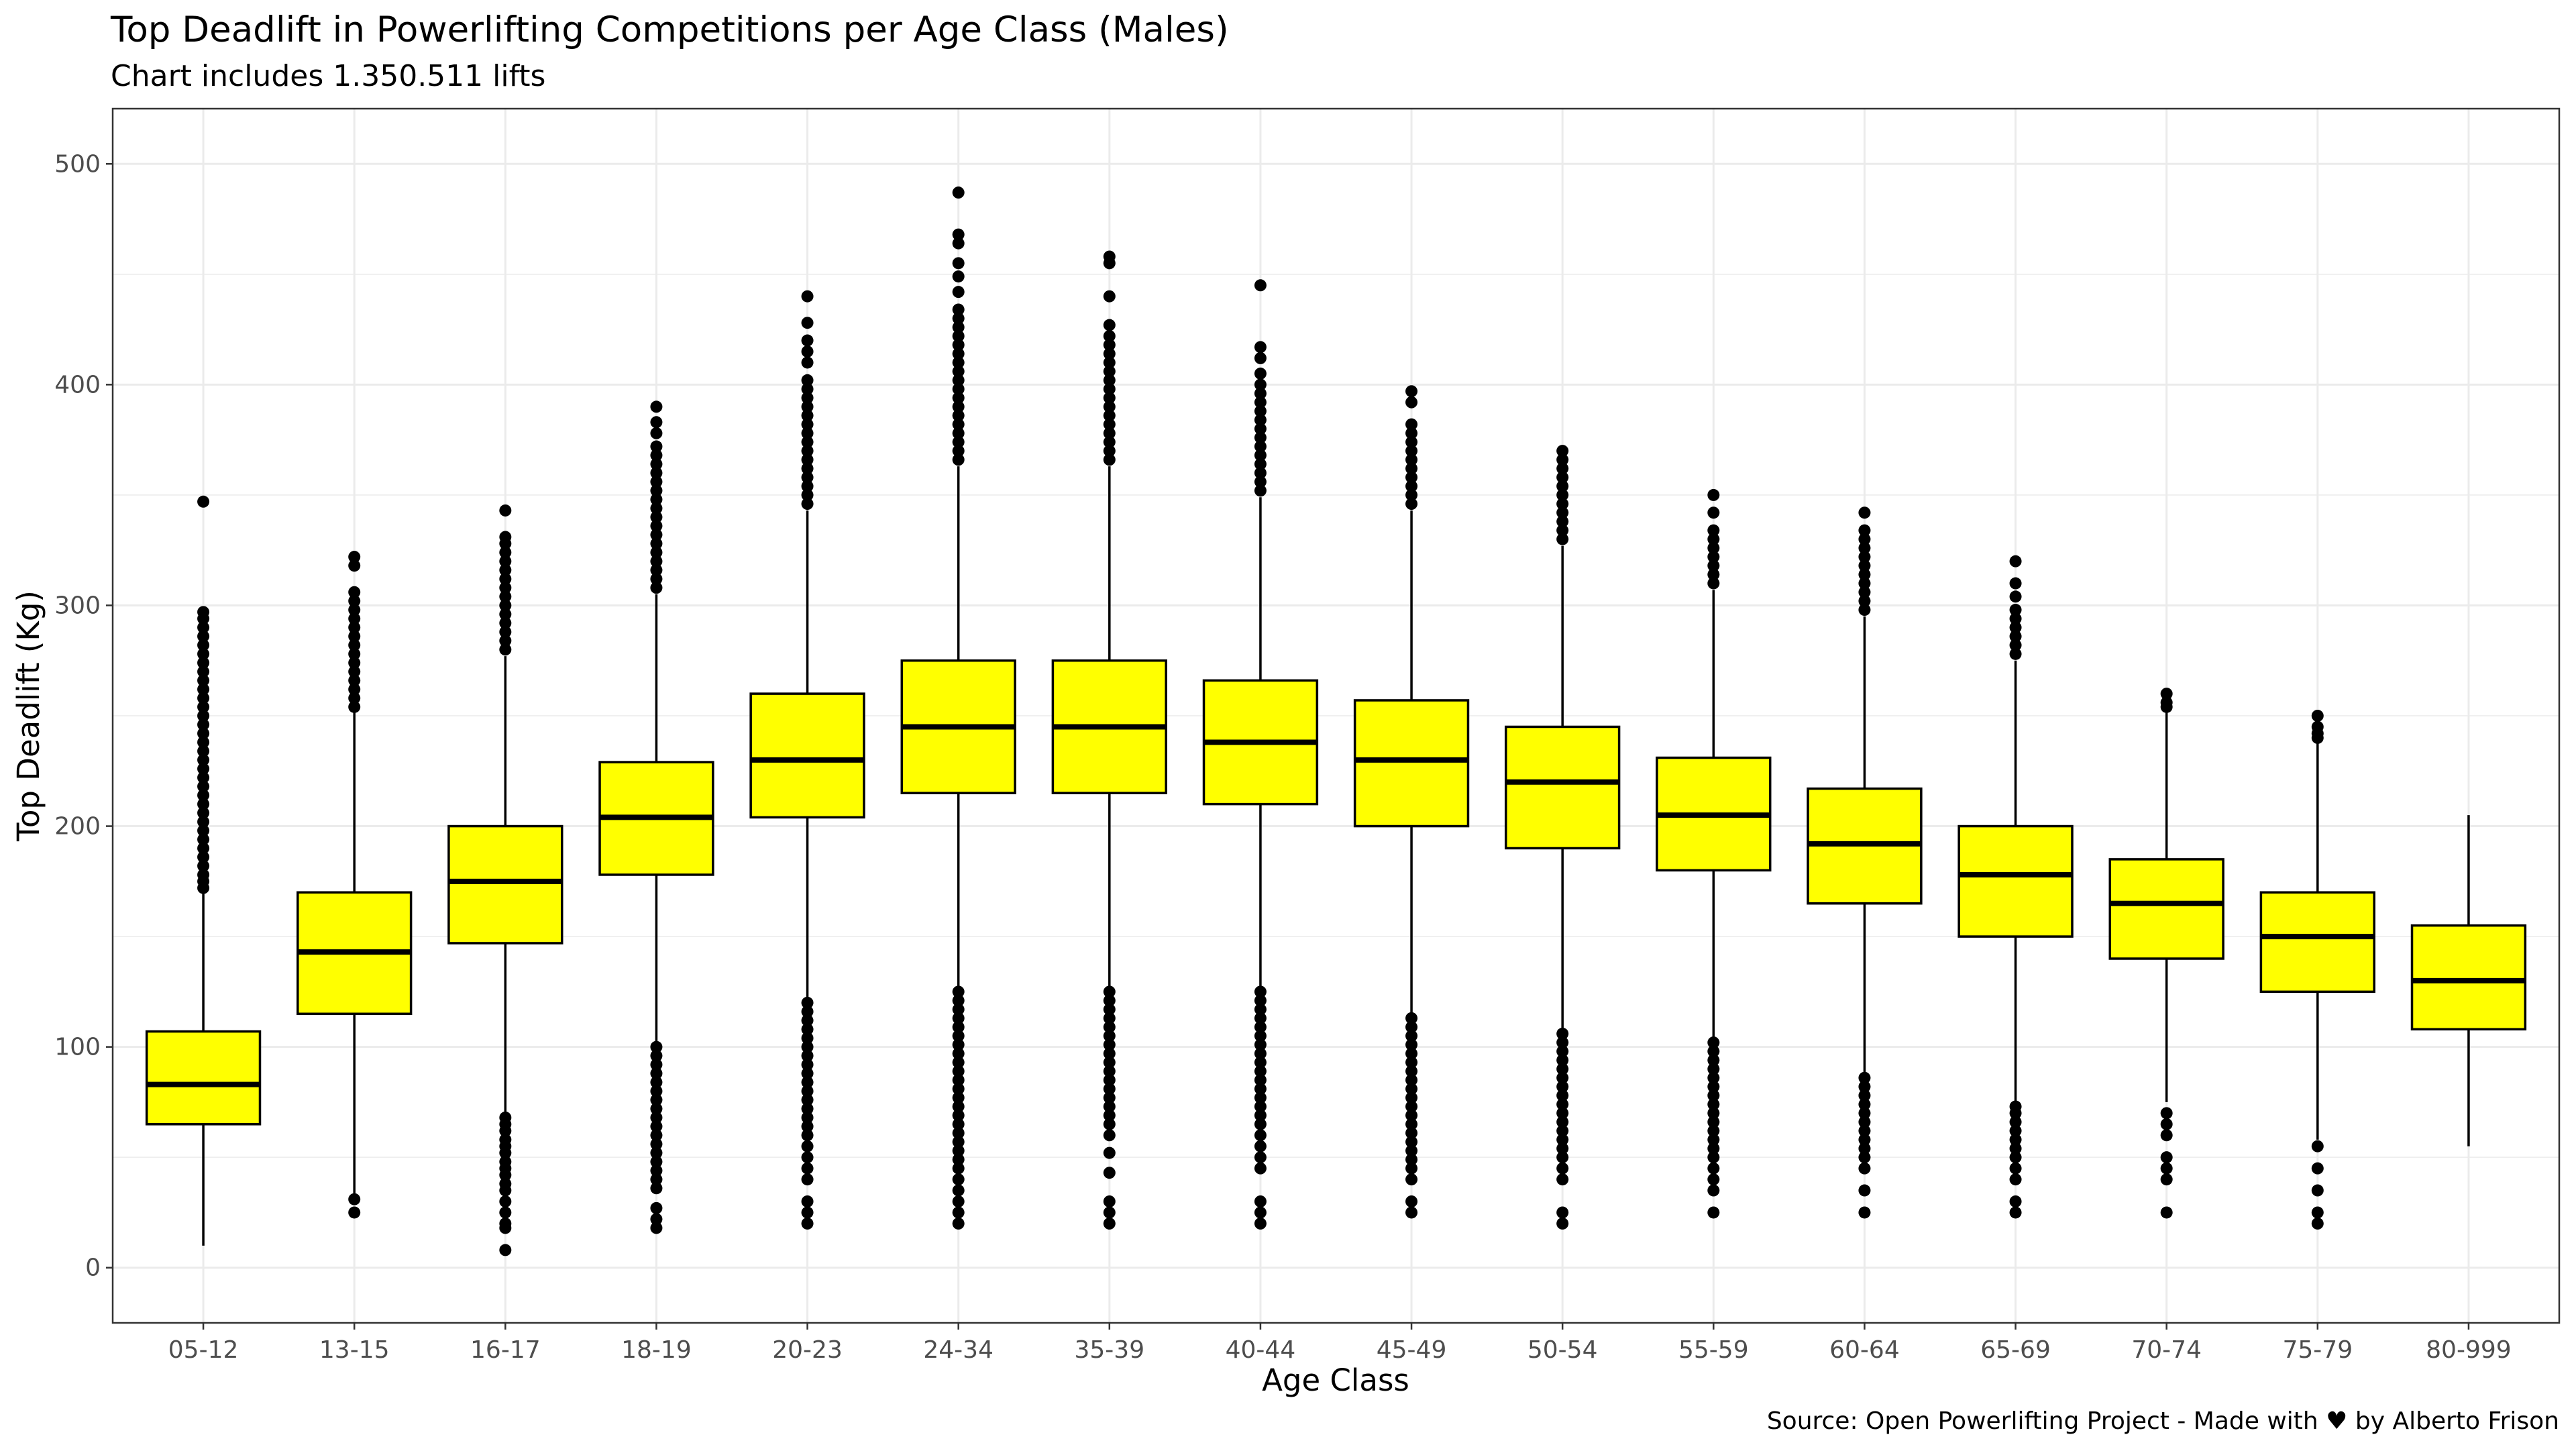  I want to click on x-axis-title: Age Class, so click(1335, 1380).